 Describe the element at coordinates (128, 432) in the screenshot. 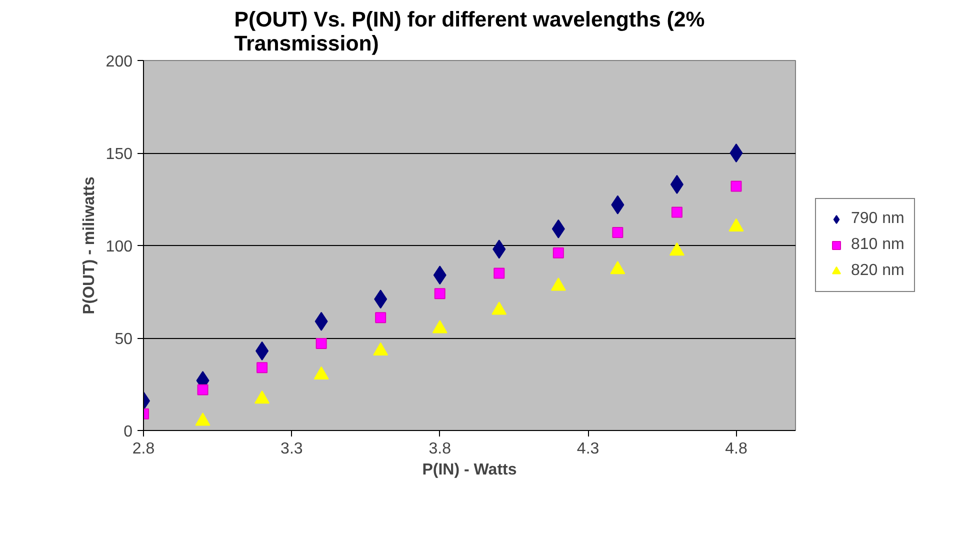

I see `y-tick-label: 0` at that location.